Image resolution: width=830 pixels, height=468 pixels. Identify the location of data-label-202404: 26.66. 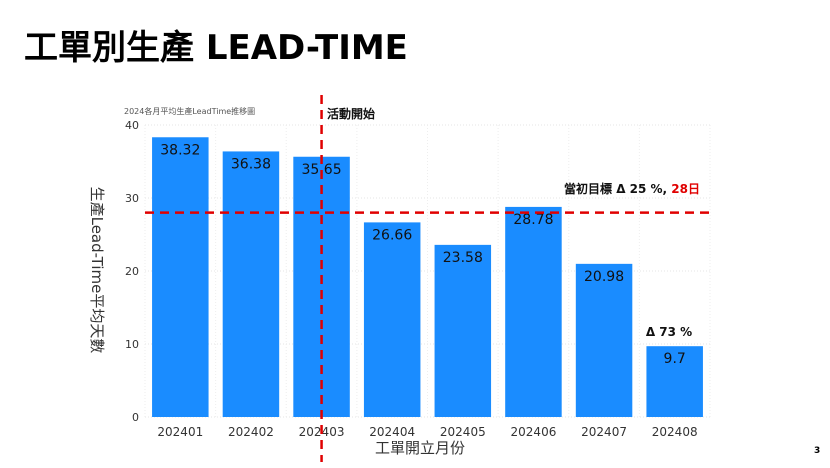
(392, 235).